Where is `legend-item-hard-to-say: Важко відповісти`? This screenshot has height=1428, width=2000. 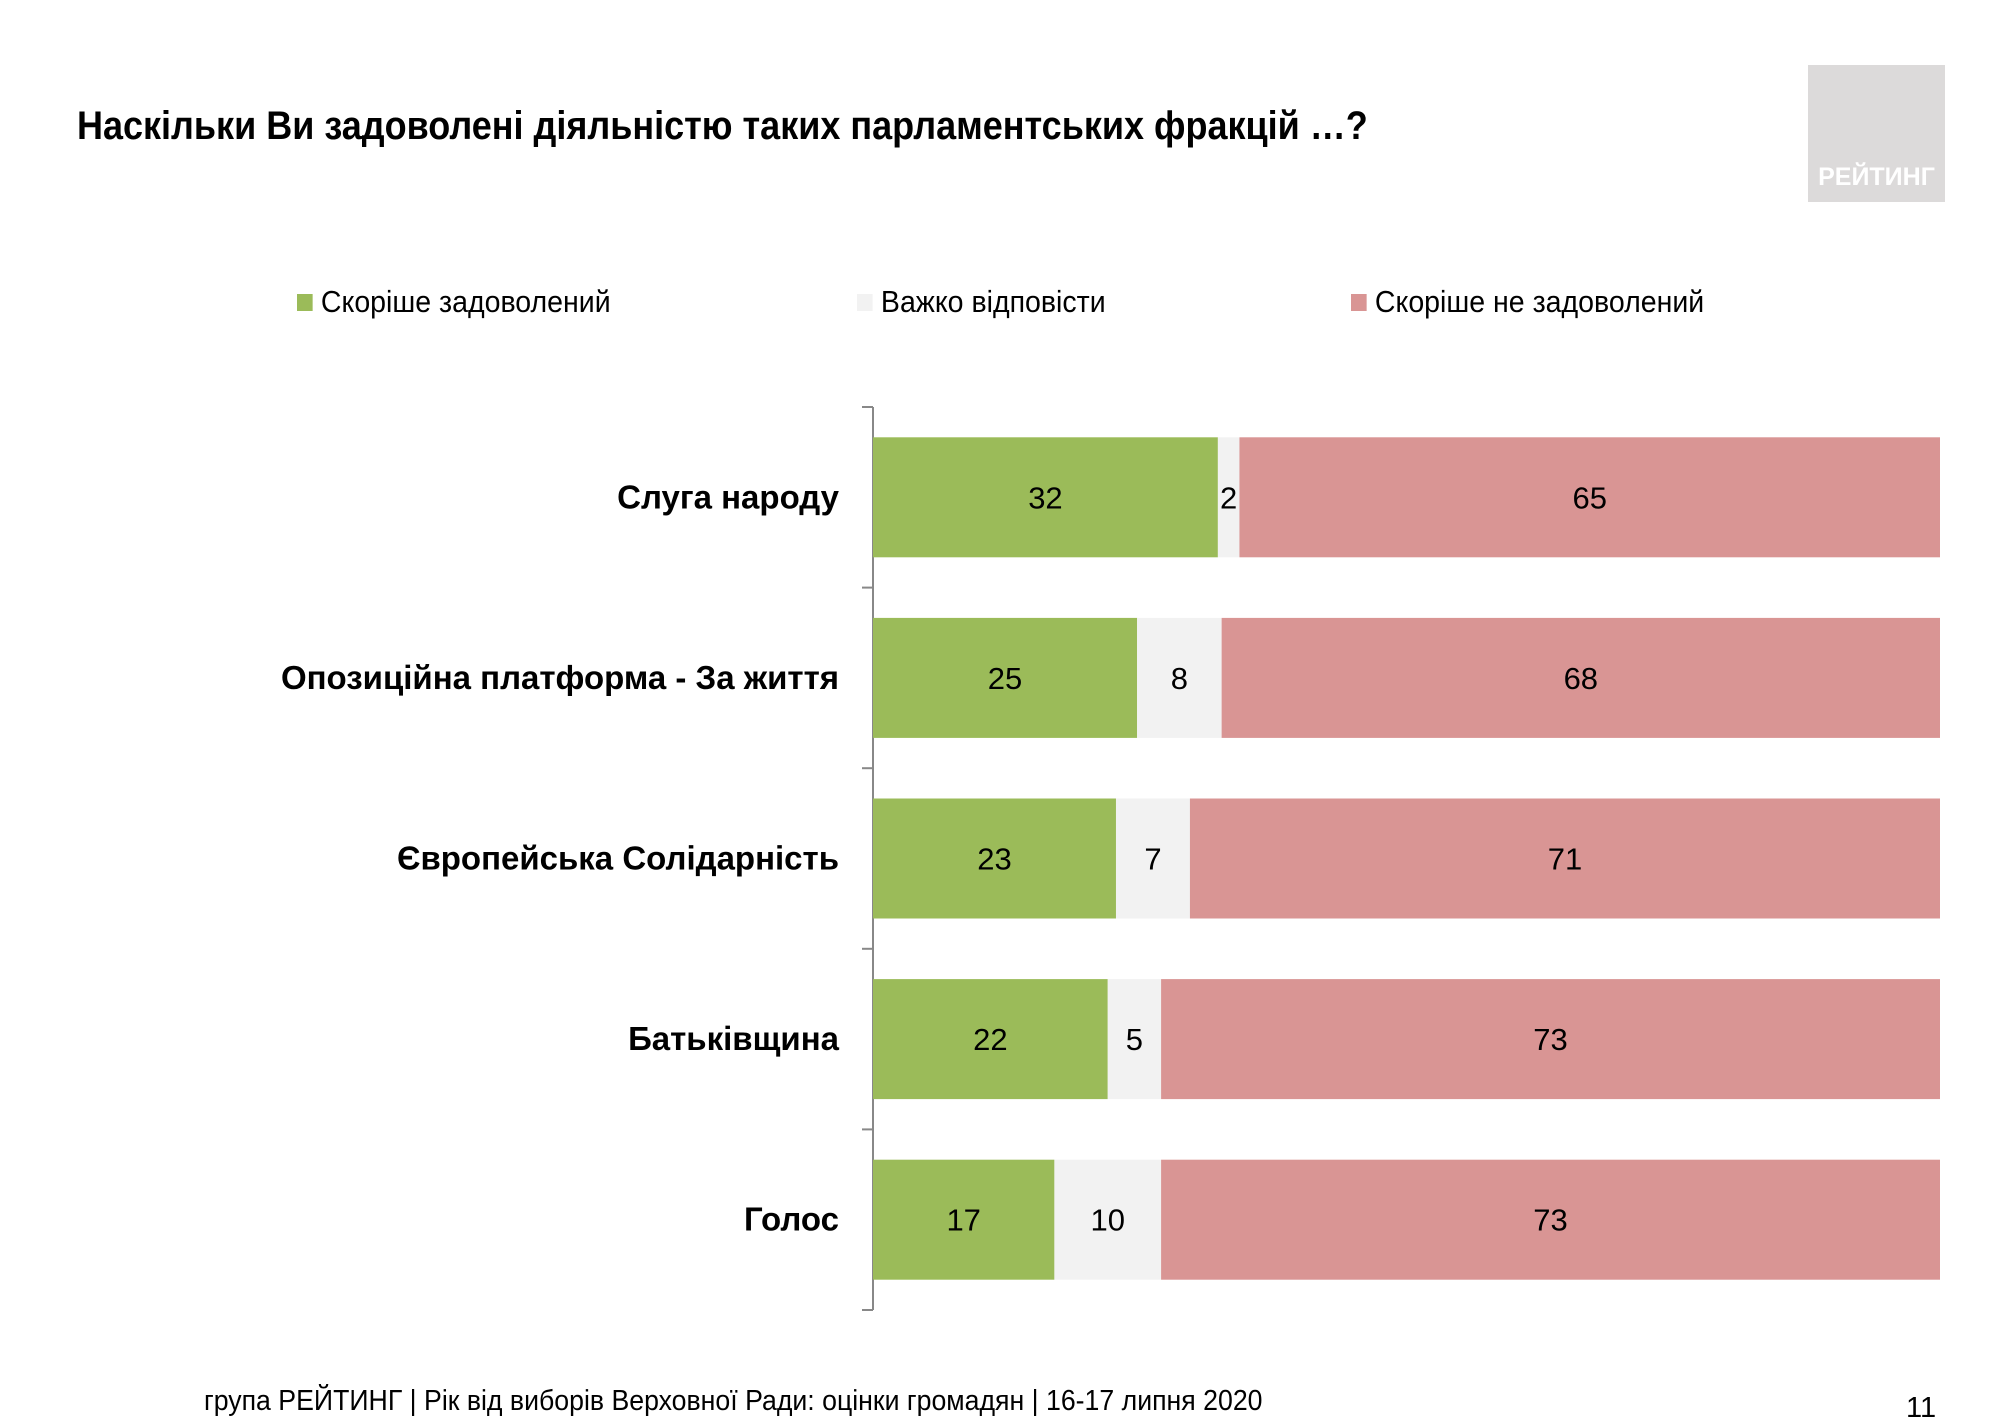 legend-item-hard-to-say: Важко відповісти is located at coordinates (981, 302).